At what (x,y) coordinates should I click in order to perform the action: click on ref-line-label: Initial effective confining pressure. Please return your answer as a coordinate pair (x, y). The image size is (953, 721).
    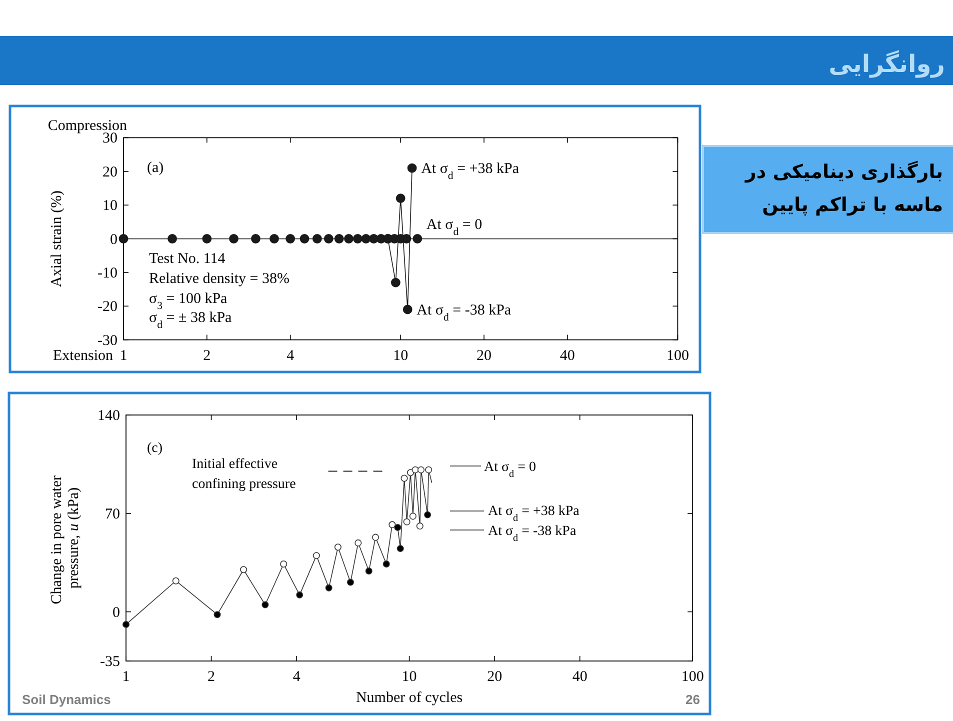
    Looking at the image, I should click on (244, 474).